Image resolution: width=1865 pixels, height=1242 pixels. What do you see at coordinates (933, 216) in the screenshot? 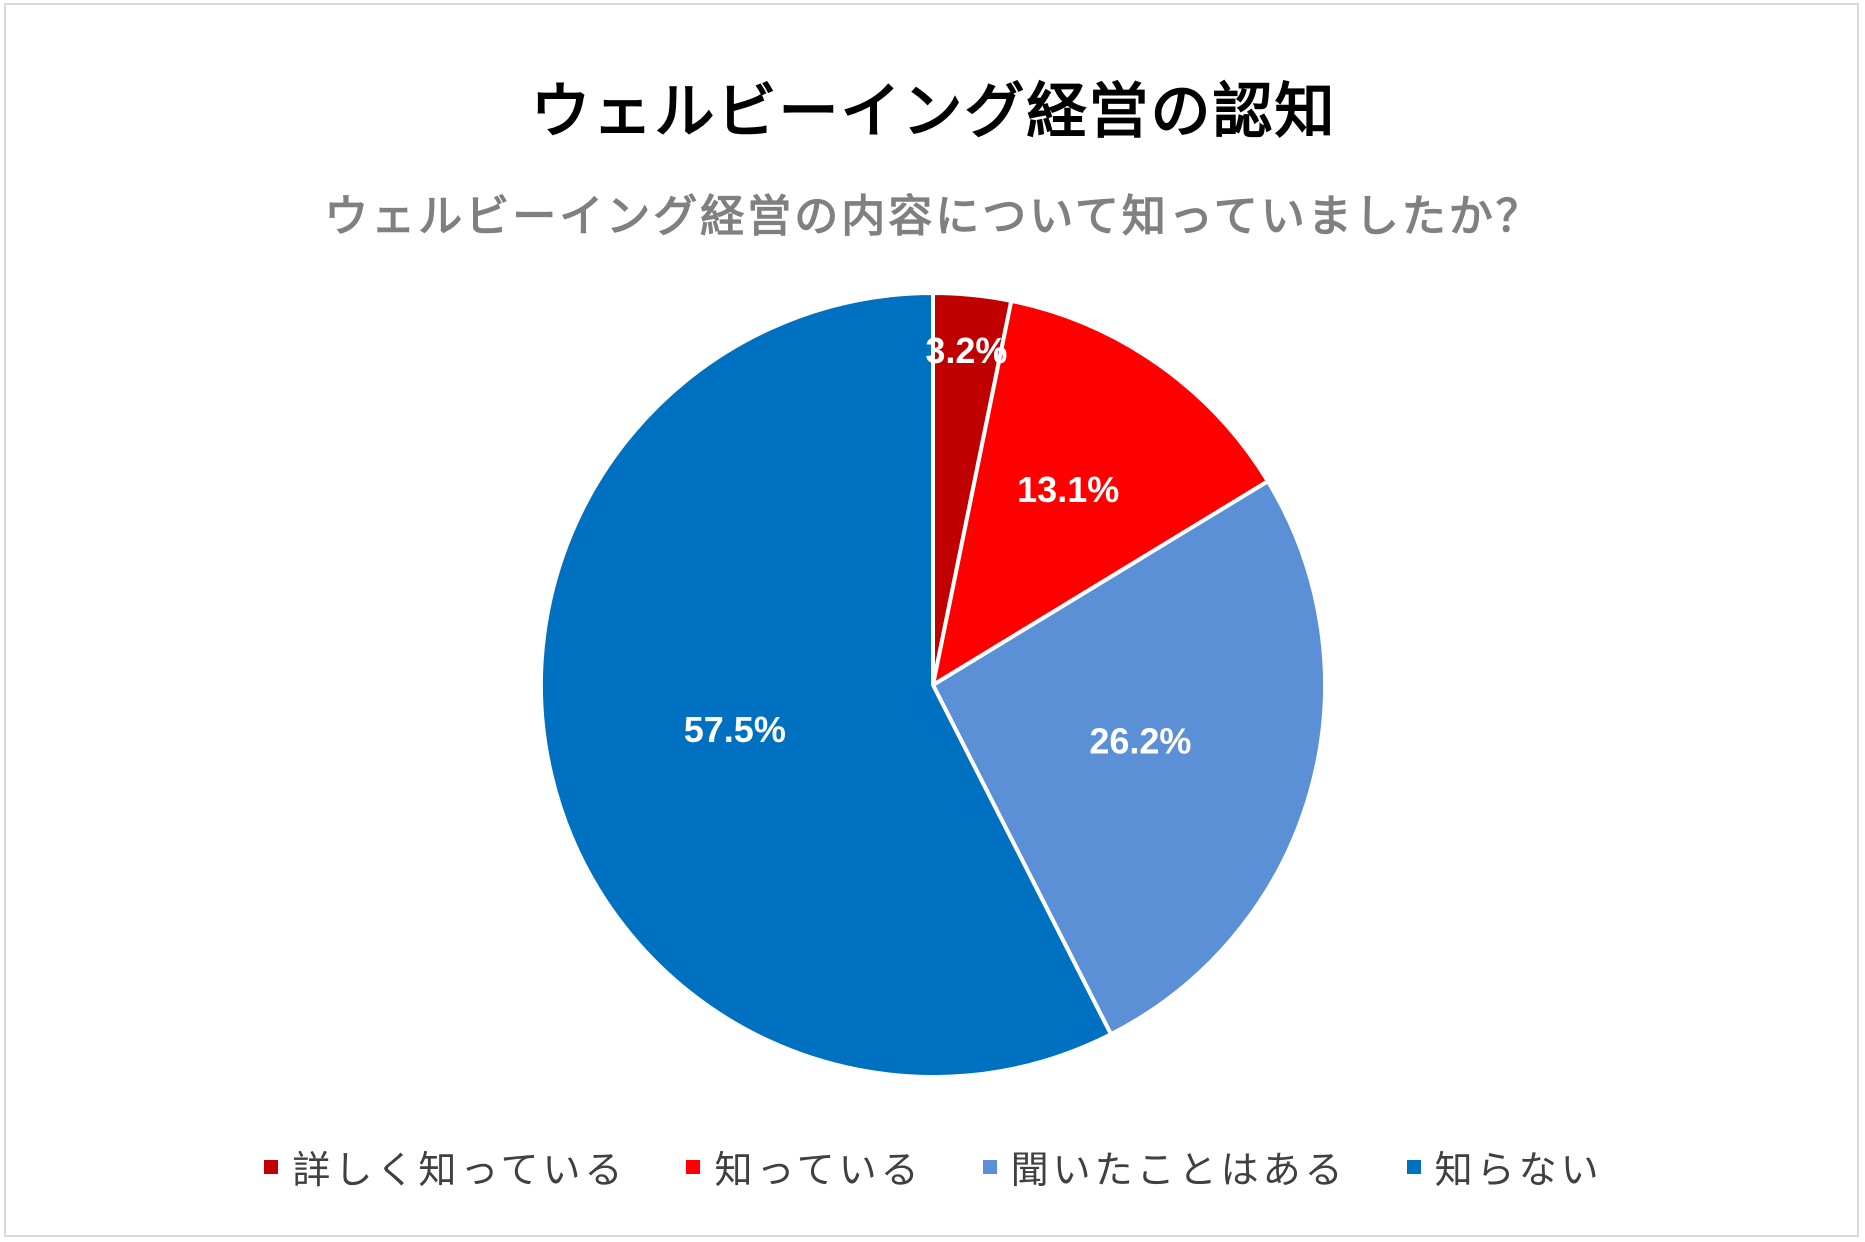
I see `chart-subtitle: ウェルビーイング経営の内容について知っていましたか？` at bounding box center [933, 216].